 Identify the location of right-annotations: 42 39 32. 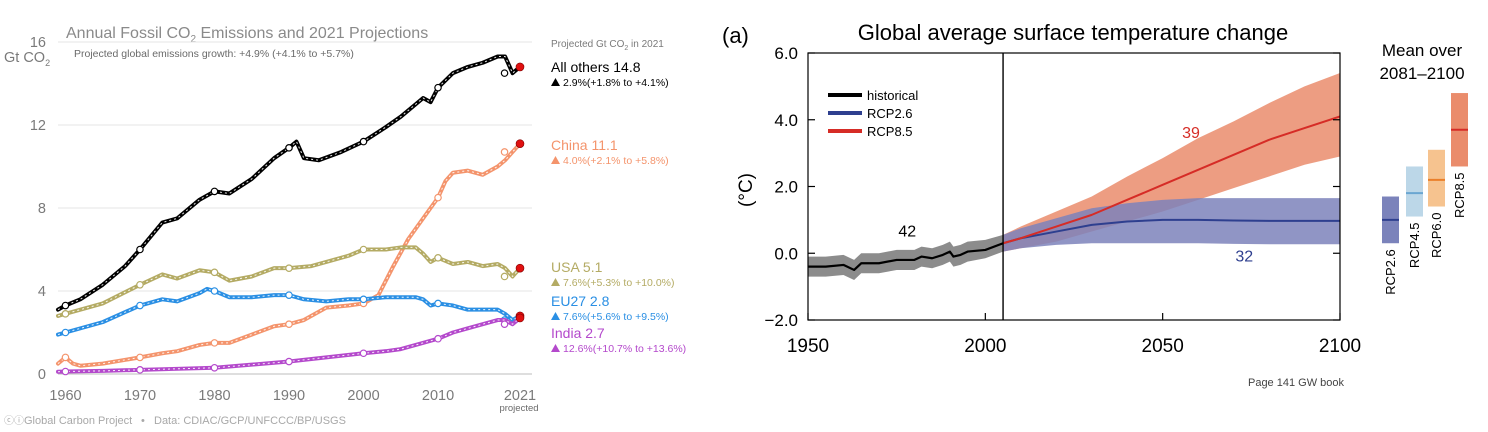
(1075, 195).